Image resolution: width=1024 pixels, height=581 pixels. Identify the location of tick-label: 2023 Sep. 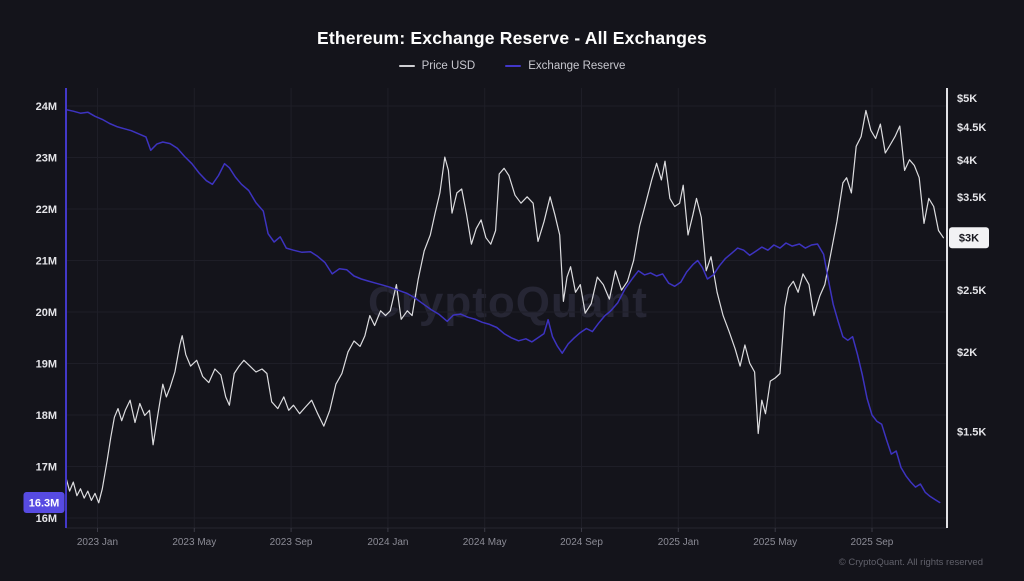
(291, 542).